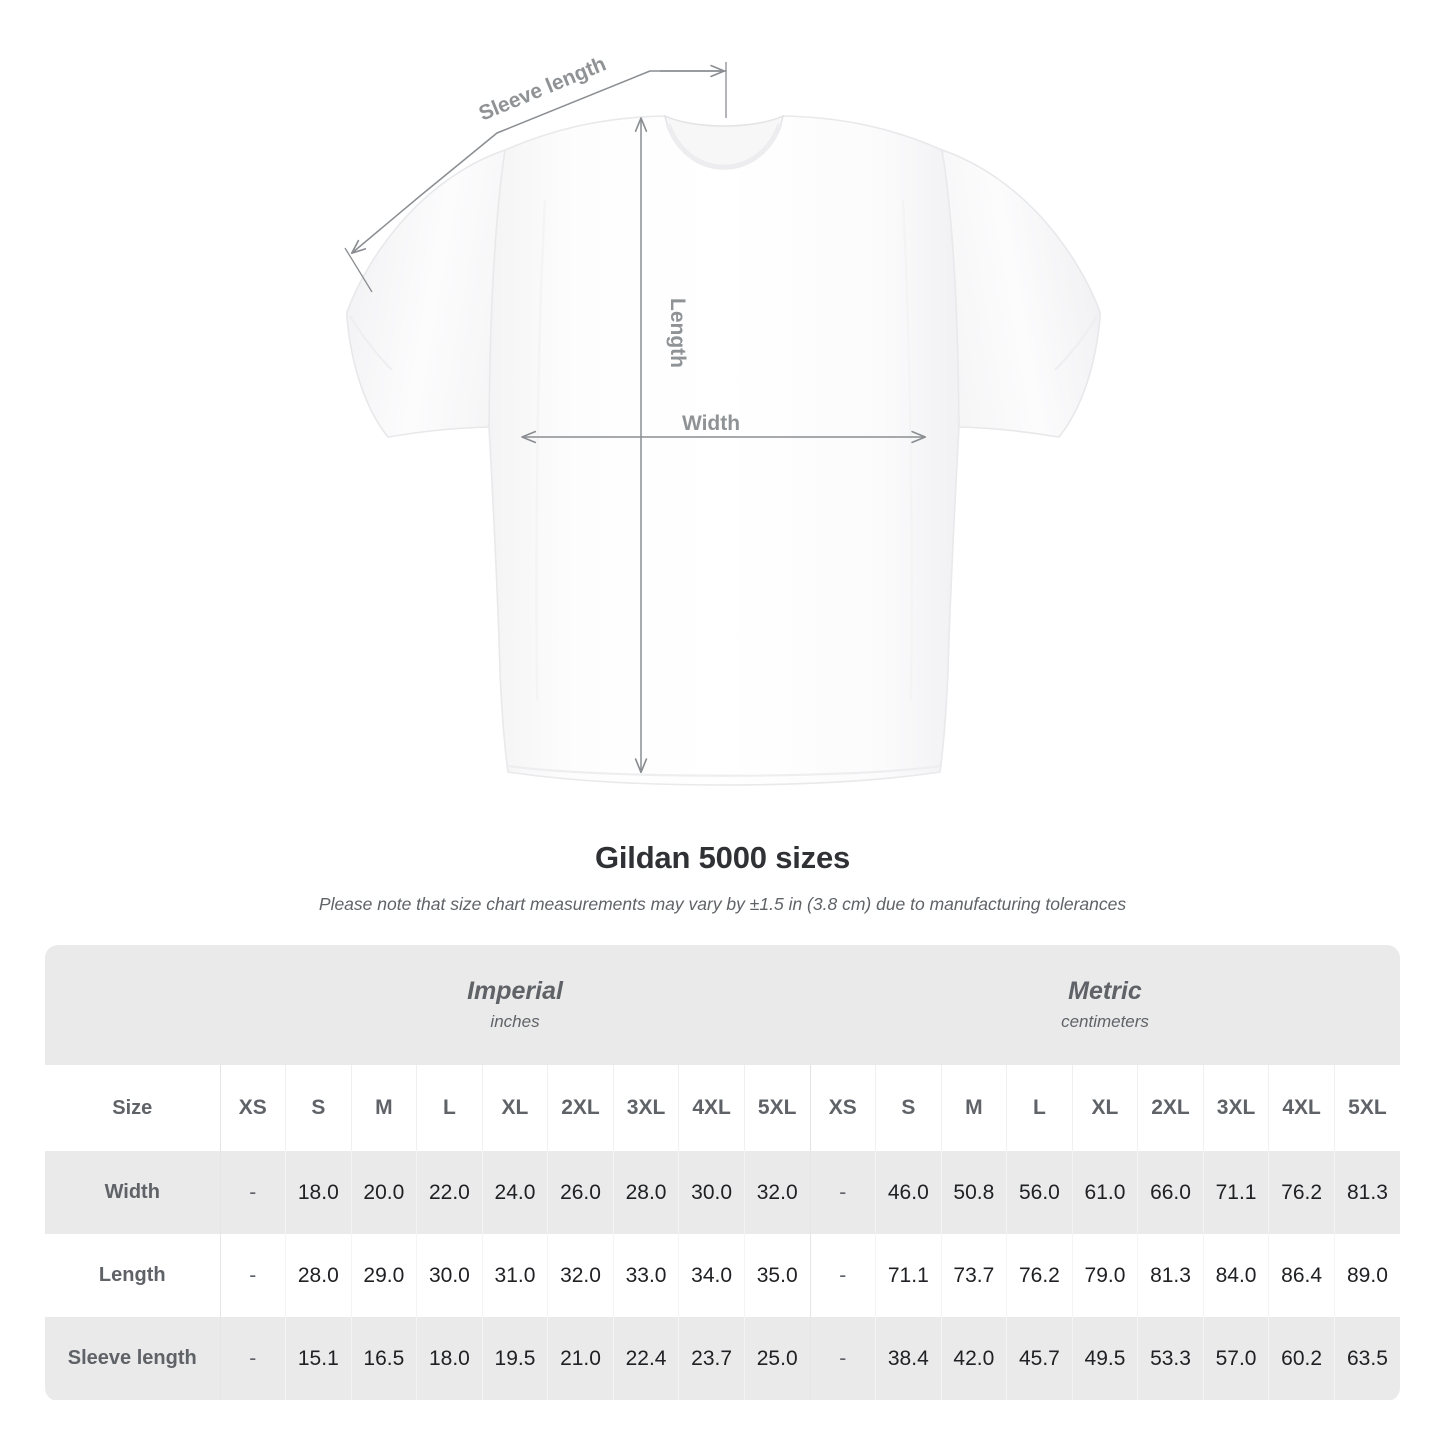 Image resolution: width=1445 pixels, height=1445 pixels. Describe the element at coordinates (711, 1358) in the screenshot. I see `cell-sleeve-length-imperial-4xl: 23.7` at that location.